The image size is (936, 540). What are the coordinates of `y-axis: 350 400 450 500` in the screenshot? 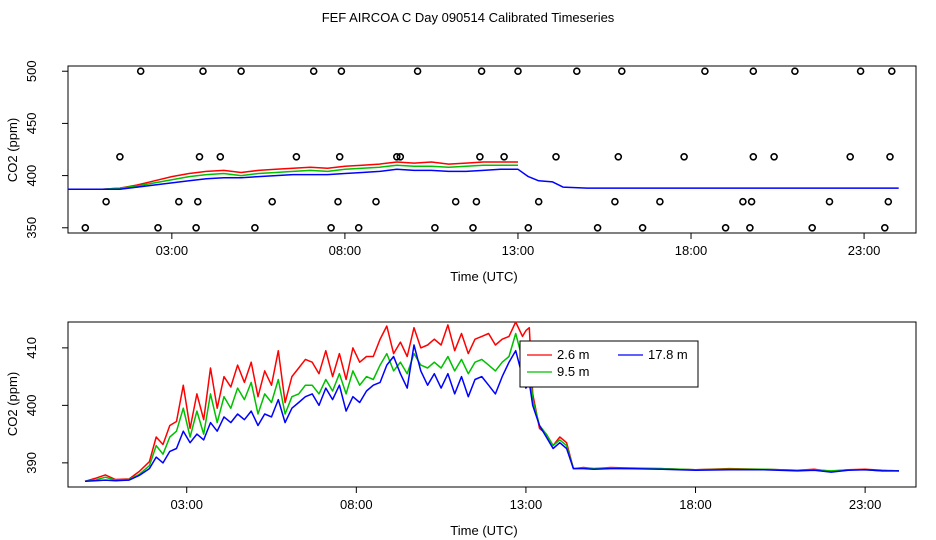 It's located at (46, 149).